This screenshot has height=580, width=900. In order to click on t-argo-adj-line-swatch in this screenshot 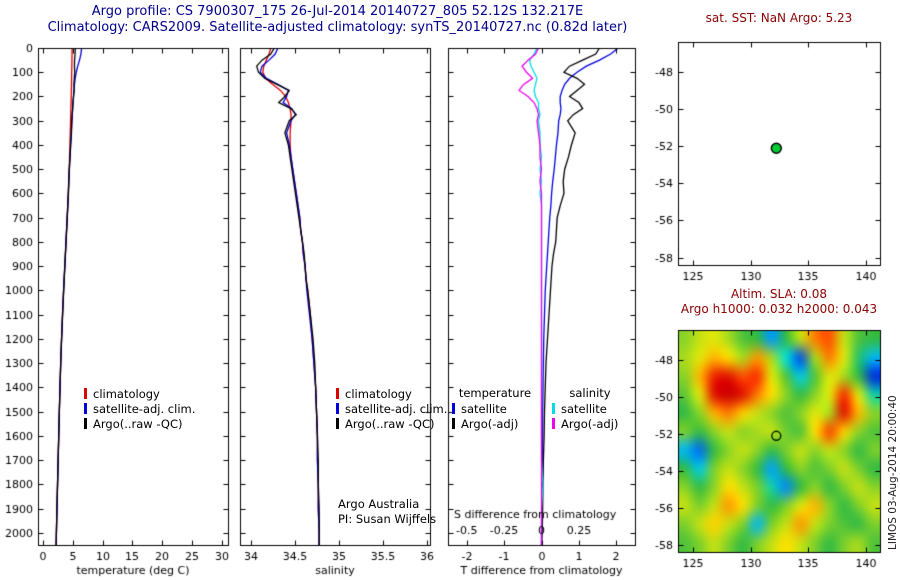, I will do `click(453, 423)`.